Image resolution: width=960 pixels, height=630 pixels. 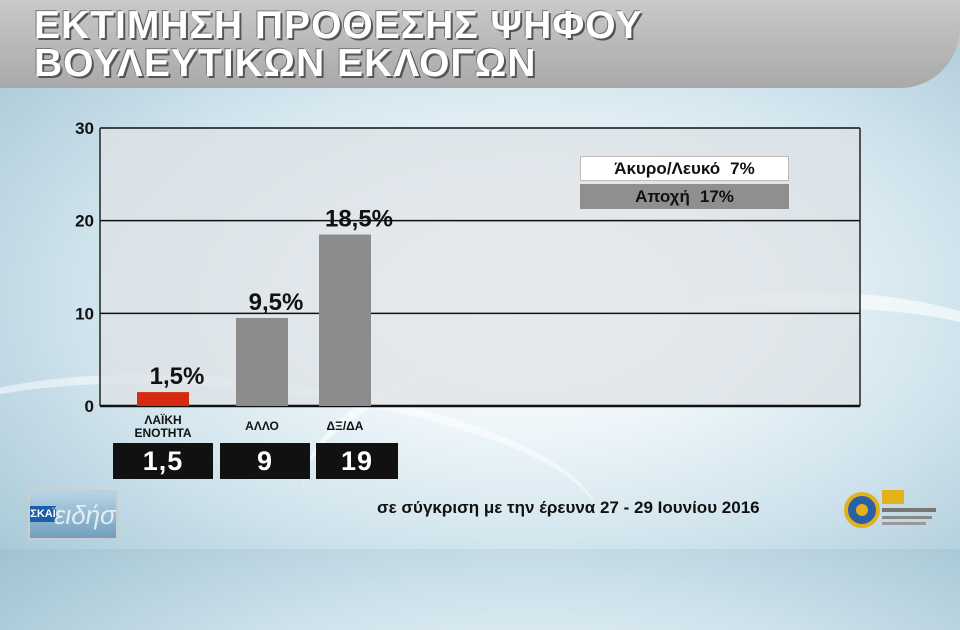 I want to click on y-tick-label: 20, so click(x=84, y=221).